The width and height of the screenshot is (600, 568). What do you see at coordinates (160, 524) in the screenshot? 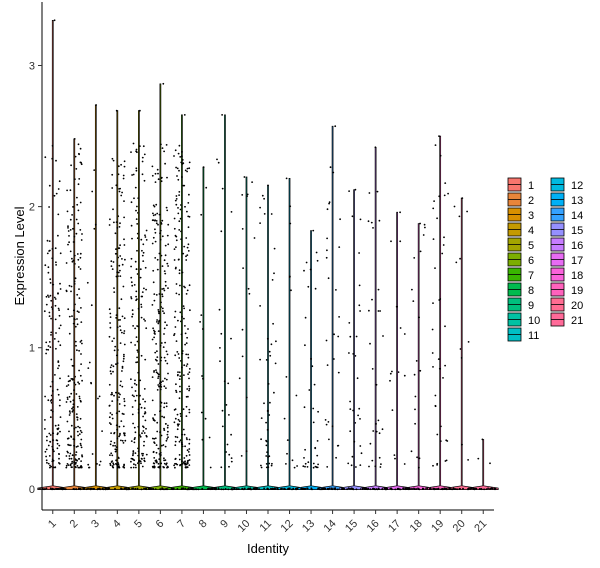
I see `x-tick-label: 6` at bounding box center [160, 524].